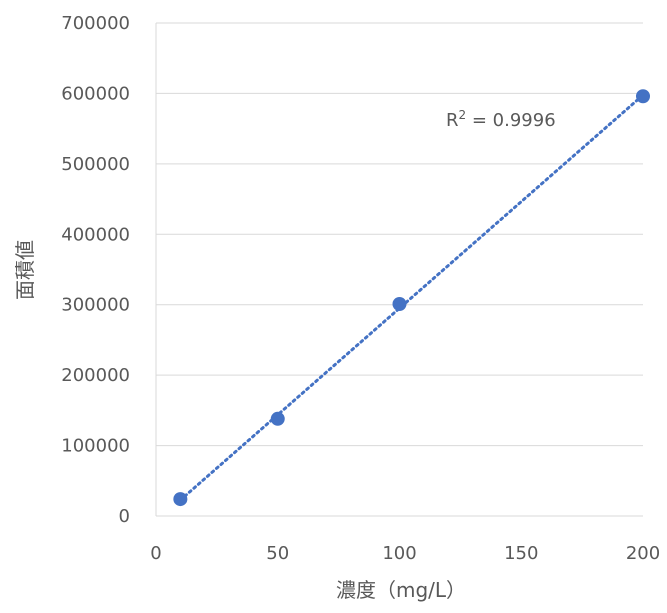  I want to click on y-tick-label: 500000, so click(95, 164).